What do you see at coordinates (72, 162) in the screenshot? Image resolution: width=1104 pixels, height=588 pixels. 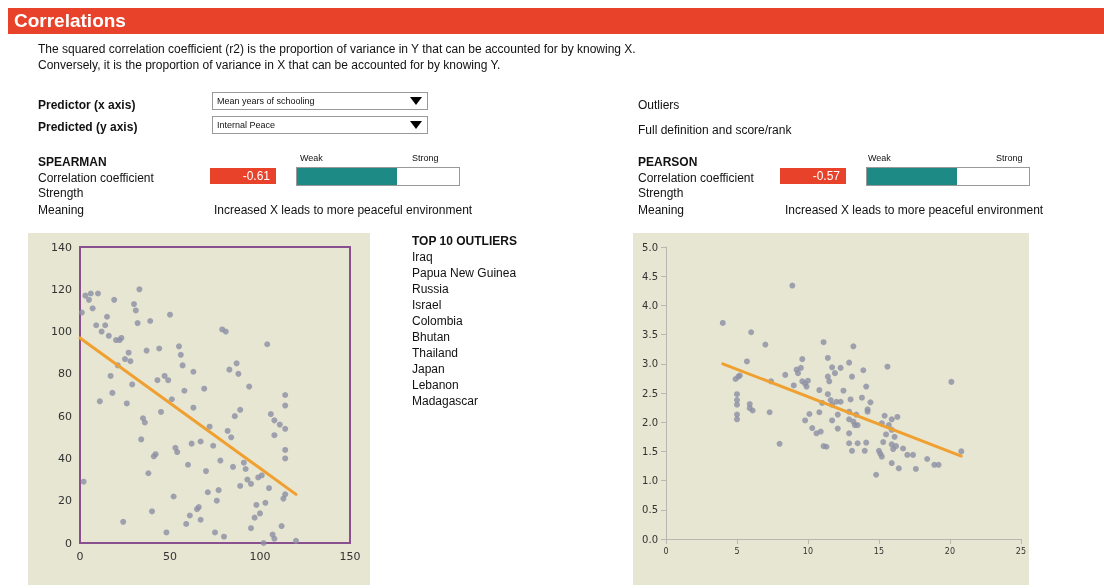 I see `text: SPEARMAN` at bounding box center [72, 162].